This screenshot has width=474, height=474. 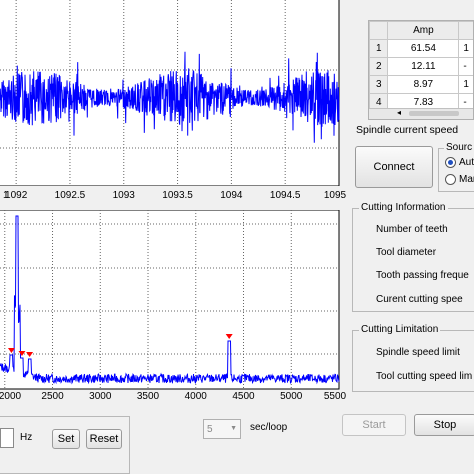 I want to click on x-tick-label: 1094, so click(x=231, y=195).